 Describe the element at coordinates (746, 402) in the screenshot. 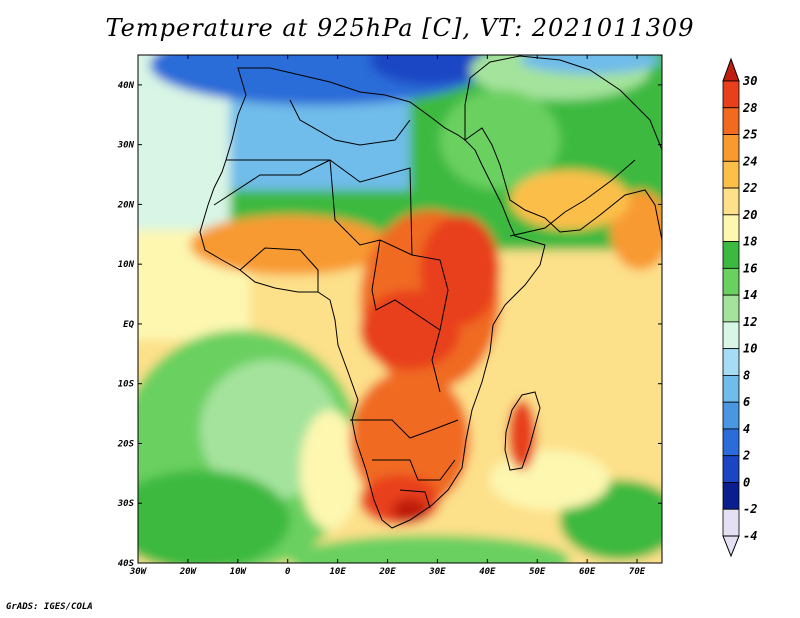

I see `colorbar-label: 6` at that location.